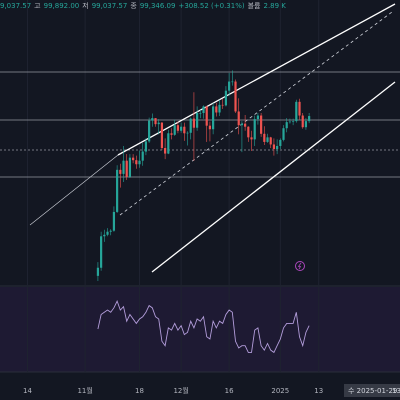 This screenshot has height=400, width=400. Describe the element at coordinates (139, 391) in the screenshot. I see `x-tick-label: 18` at that location.